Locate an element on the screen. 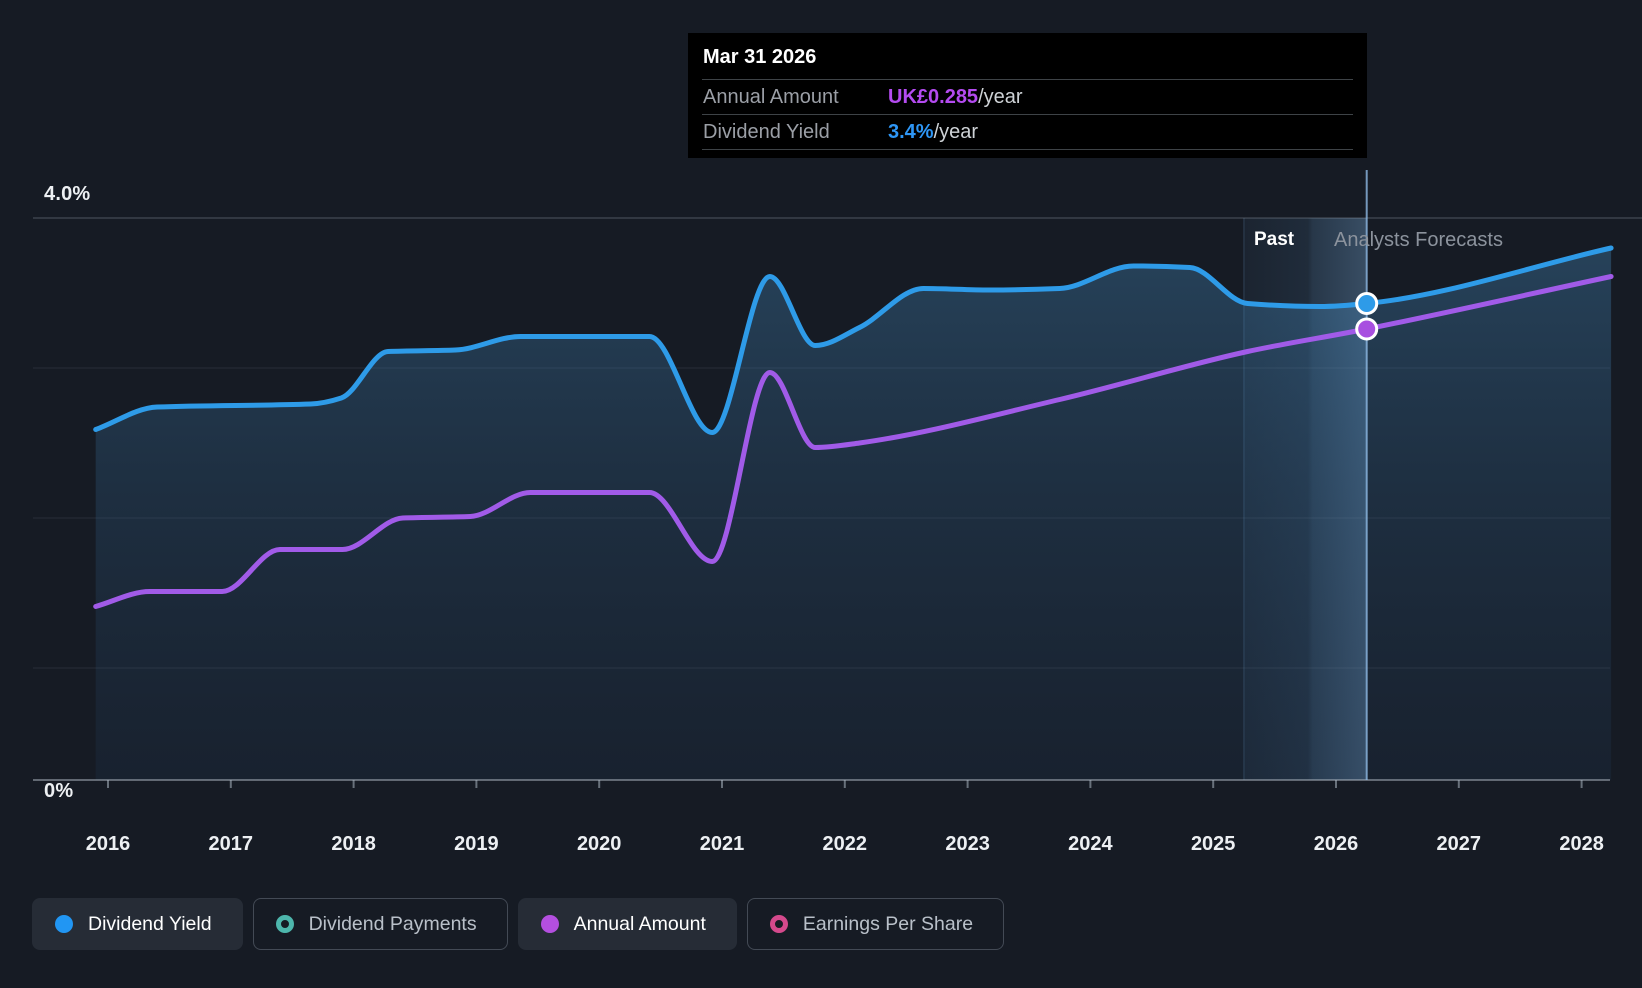 This screenshot has width=1642, height=988. tooltip-date: Mar 31 2026 is located at coordinates (760, 57).